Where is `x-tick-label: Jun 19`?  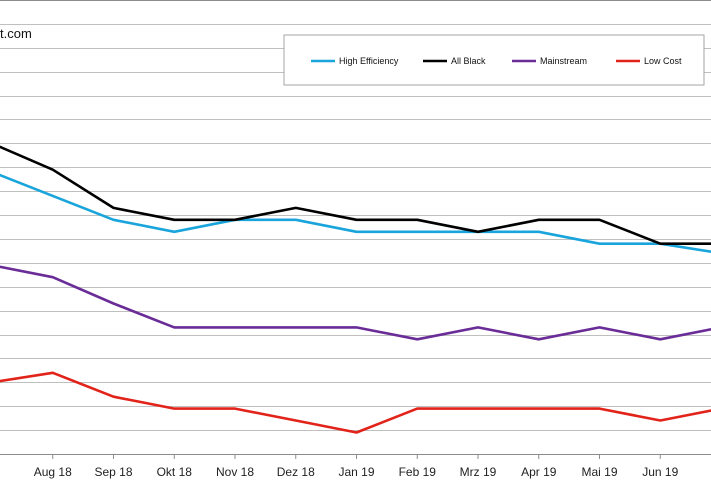
x-tick-label: Jun 19 is located at coordinates (660, 472).